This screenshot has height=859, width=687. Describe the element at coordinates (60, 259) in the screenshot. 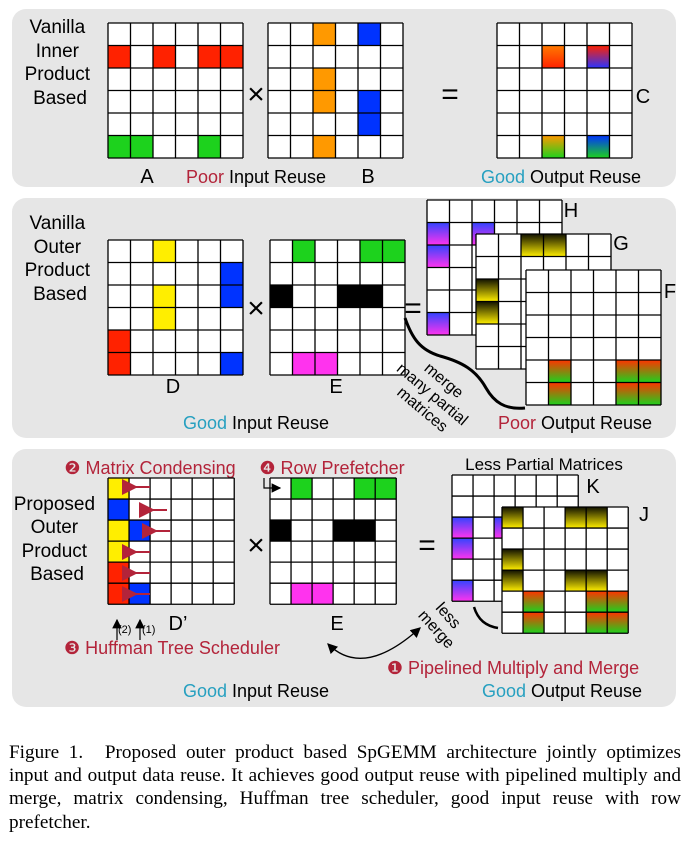

I see `panel2-label: Vanilla Outer Product Based` at that location.